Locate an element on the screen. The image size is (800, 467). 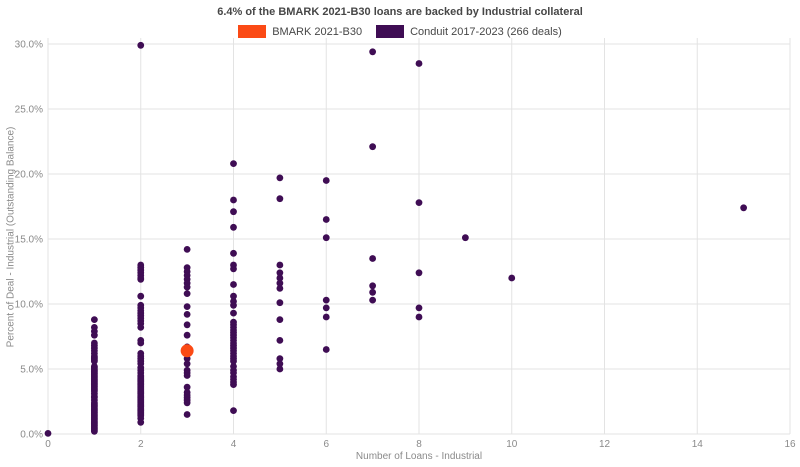
y-tick-label: 30.0% is located at coordinates (29, 45).